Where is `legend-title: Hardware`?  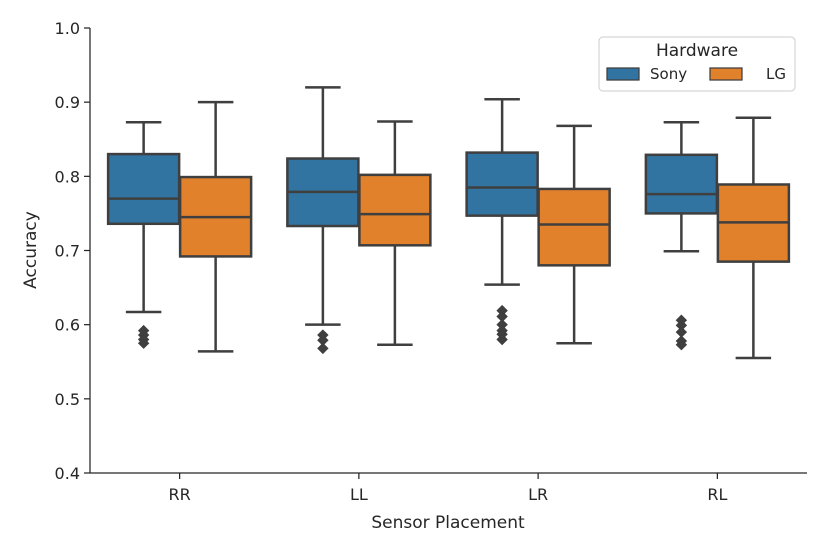
legend-title: Hardware is located at coordinates (697, 51).